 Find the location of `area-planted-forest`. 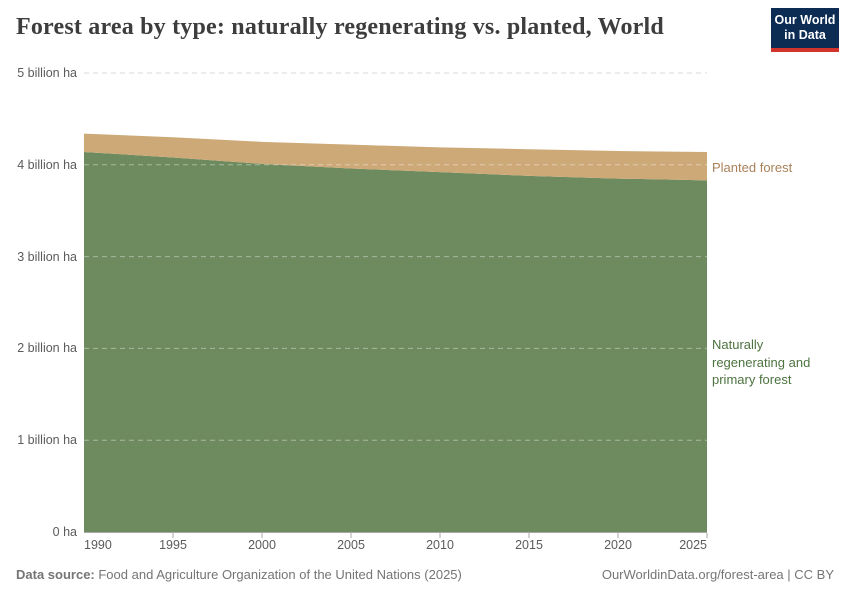

area-planted-forest is located at coordinates (395, 157).